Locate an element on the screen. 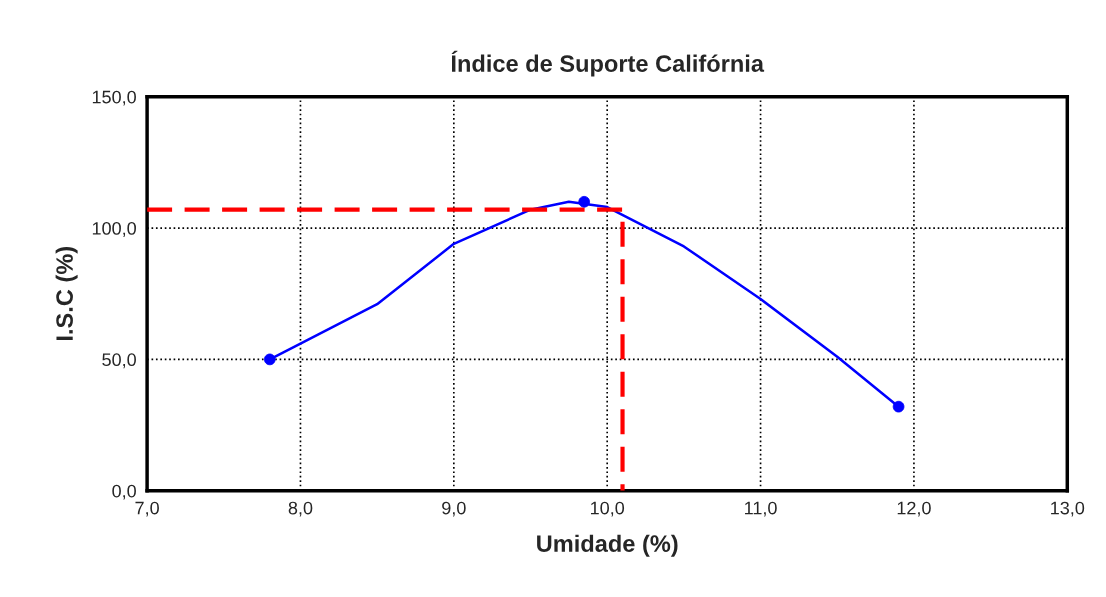  y-tick-label: 0,0 is located at coordinates (124, 492).